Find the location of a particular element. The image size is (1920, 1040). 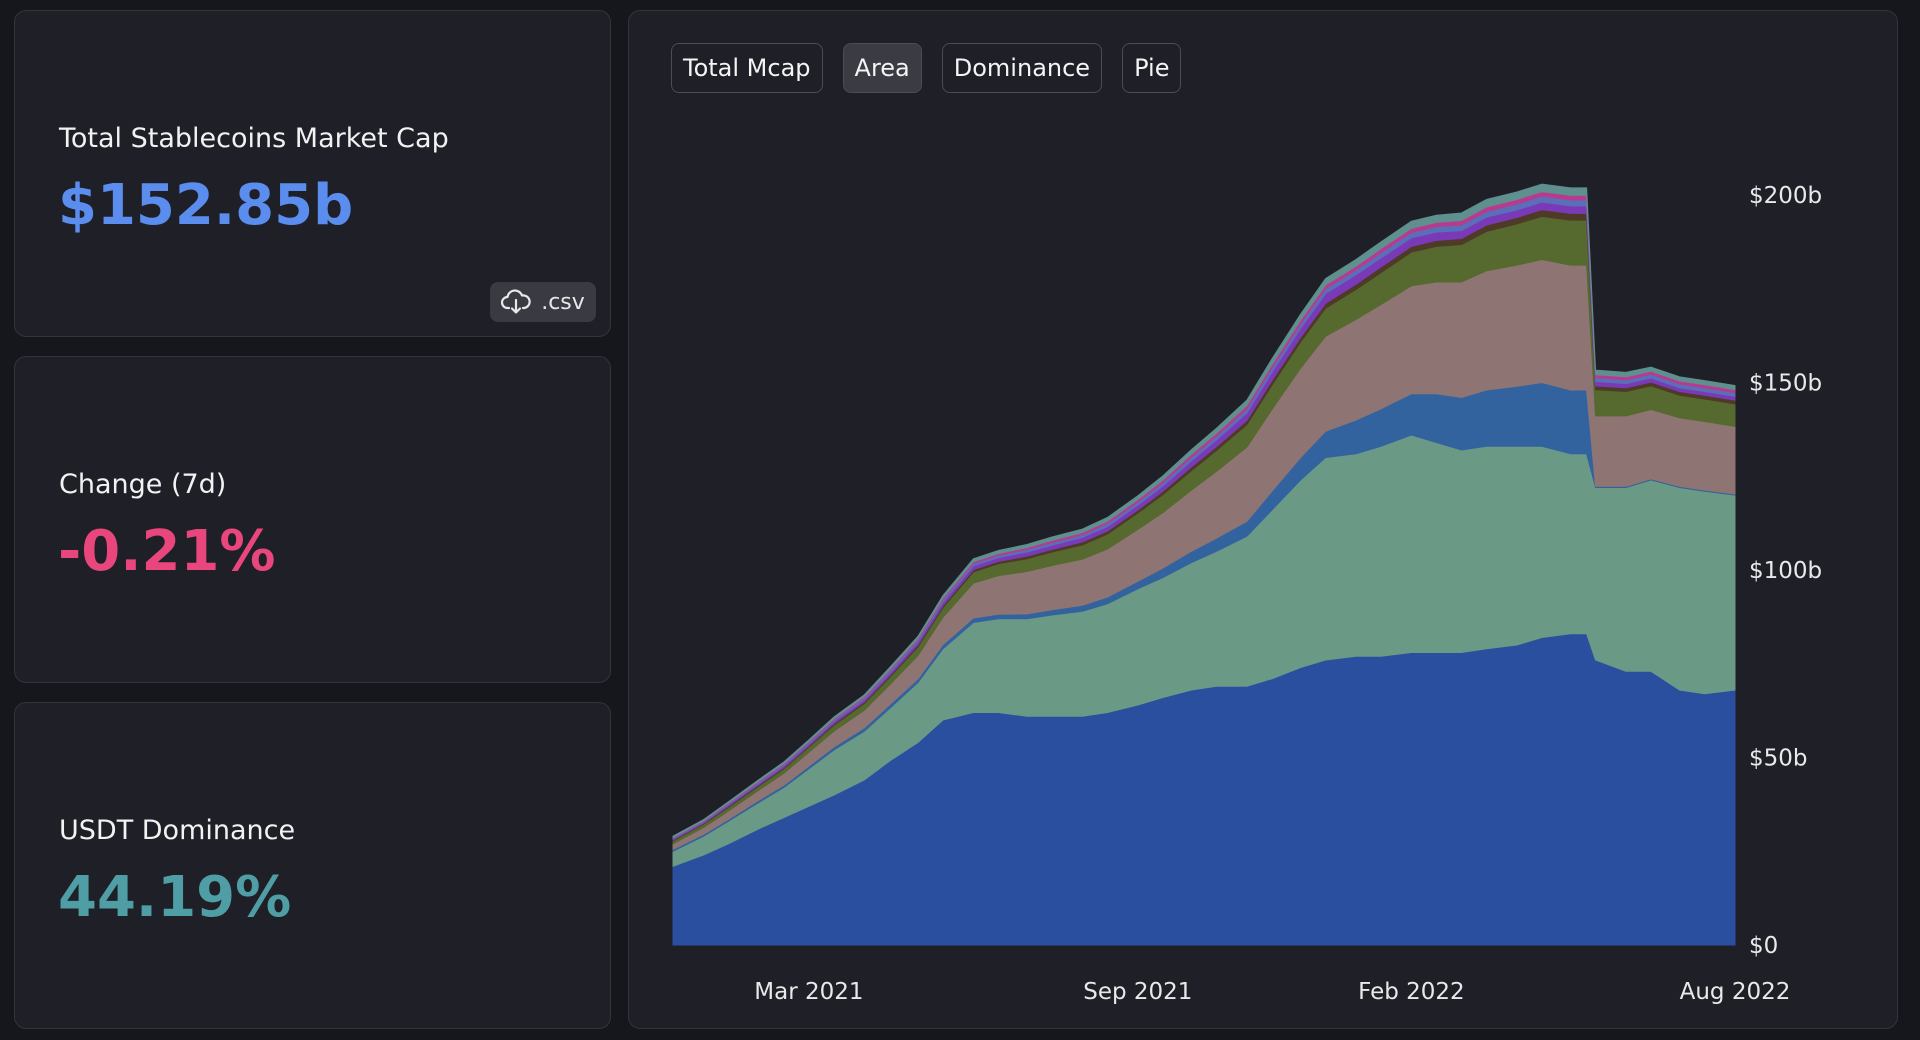

csv-button-label: .csv is located at coordinates (563, 302).